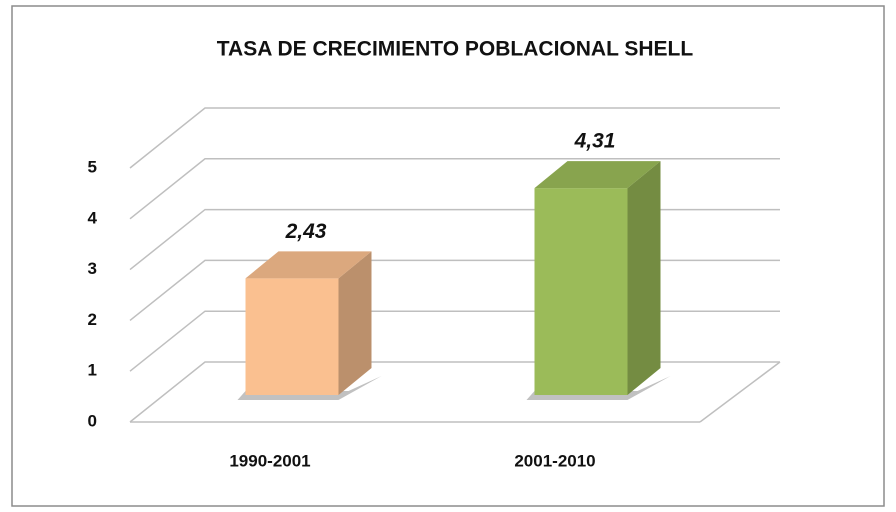 The height and width of the screenshot is (512, 896). I want to click on value-label: 4,31, so click(595, 141).